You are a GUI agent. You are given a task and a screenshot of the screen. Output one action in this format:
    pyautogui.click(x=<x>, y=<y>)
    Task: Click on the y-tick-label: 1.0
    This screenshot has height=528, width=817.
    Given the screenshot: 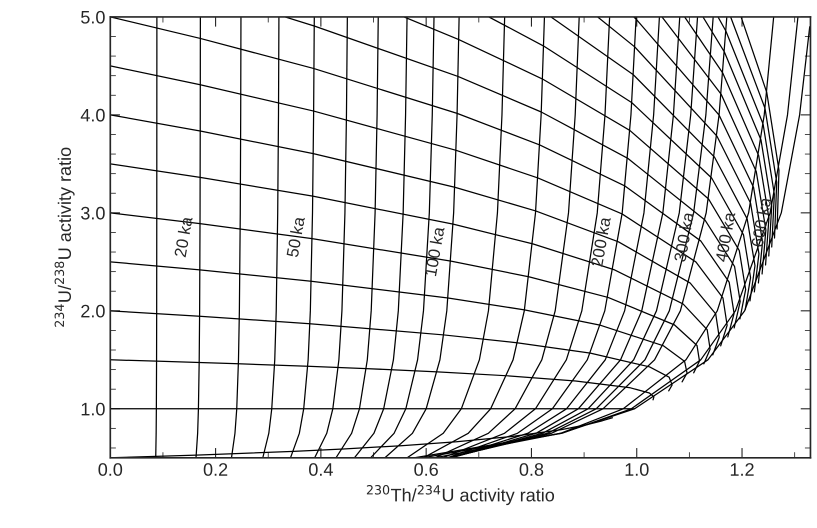 What is the action you would take?
    pyautogui.click(x=93, y=409)
    